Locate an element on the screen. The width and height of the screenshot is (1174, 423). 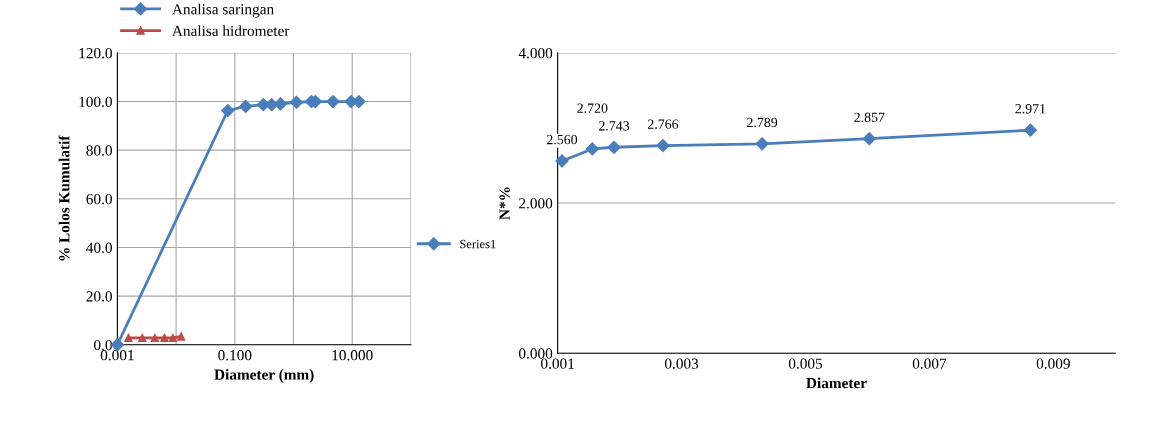
y-tick-label: 4.000 is located at coordinates (535, 53).